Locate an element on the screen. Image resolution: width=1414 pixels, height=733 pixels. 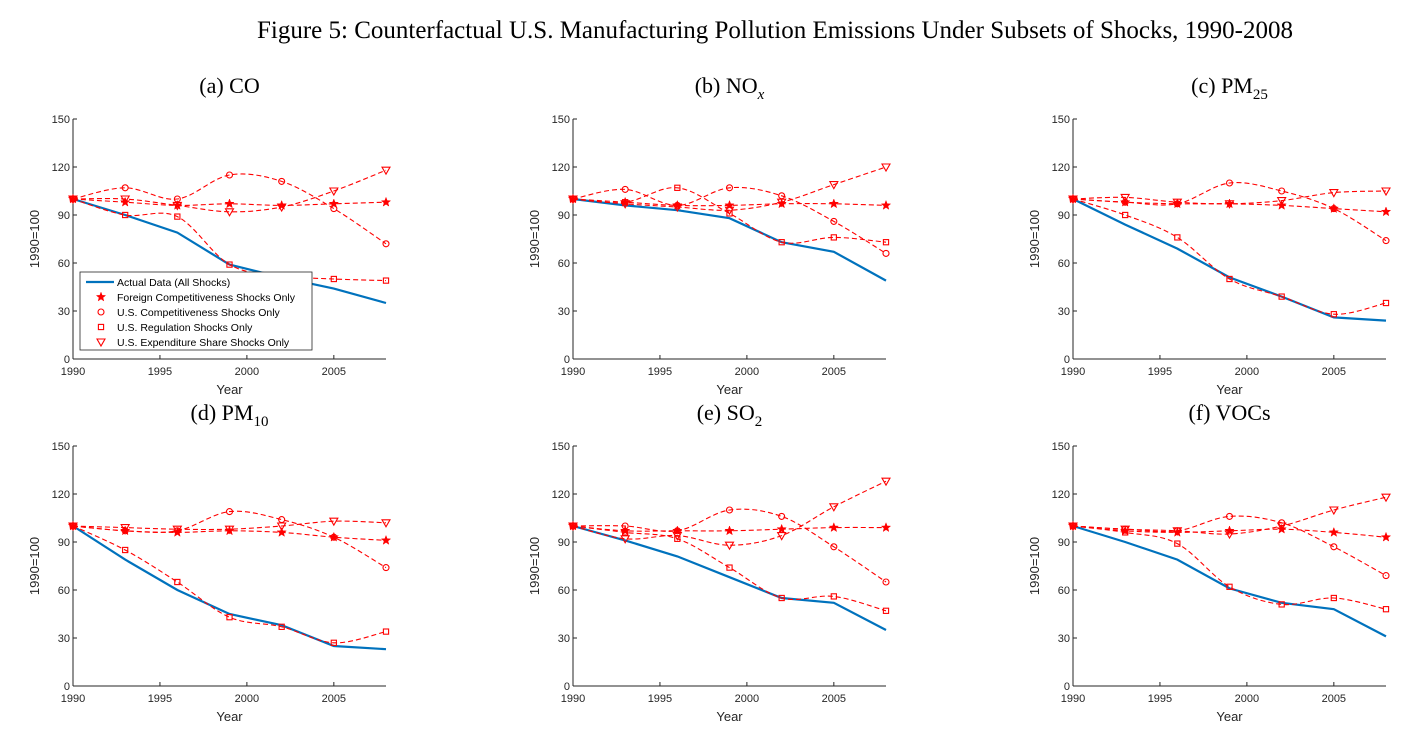
y-tick-label: 120 is located at coordinates (61, 168).